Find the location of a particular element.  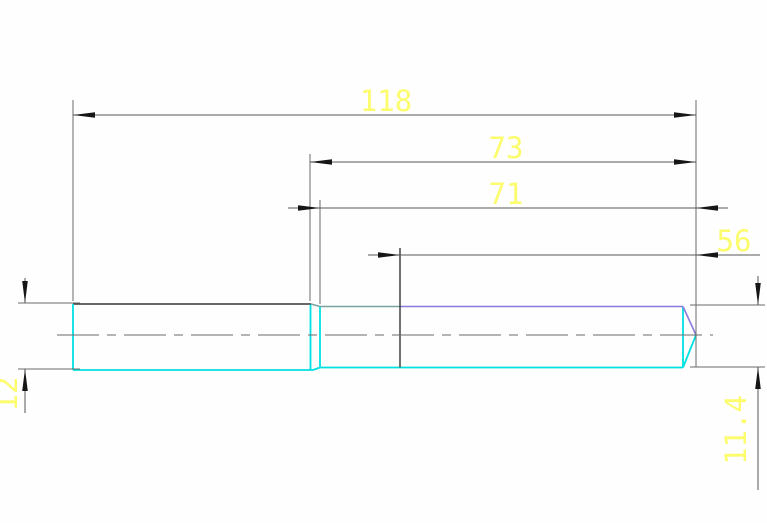

dimension-11-4: 11.4 is located at coordinates (727, 383).